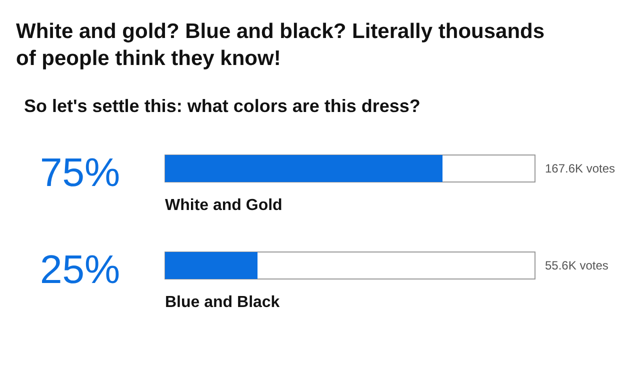 This screenshot has width=640, height=382. I want to click on text: 167.6K votes, so click(580, 169).